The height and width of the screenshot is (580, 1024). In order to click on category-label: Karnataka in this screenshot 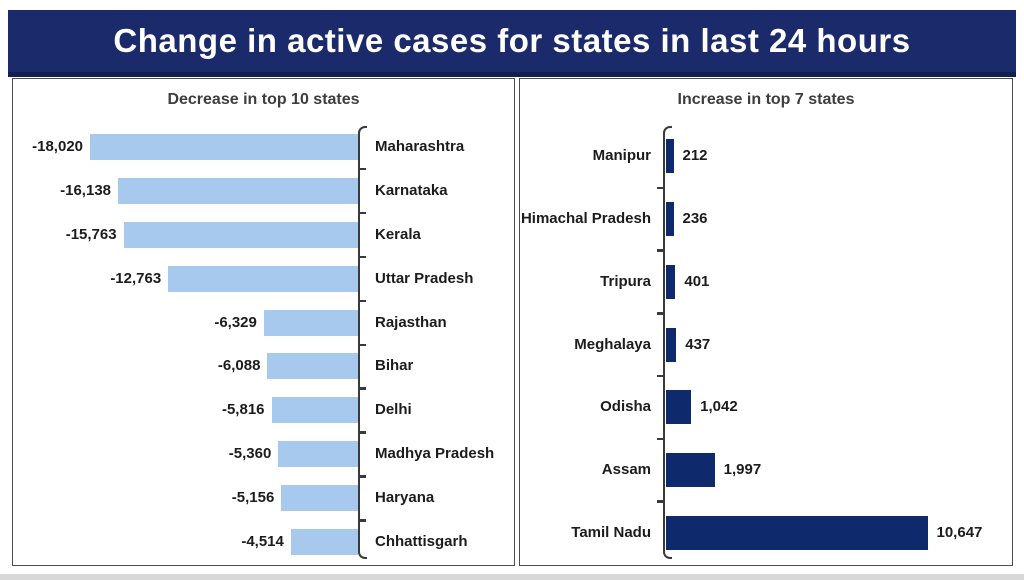, I will do `click(411, 190)`.